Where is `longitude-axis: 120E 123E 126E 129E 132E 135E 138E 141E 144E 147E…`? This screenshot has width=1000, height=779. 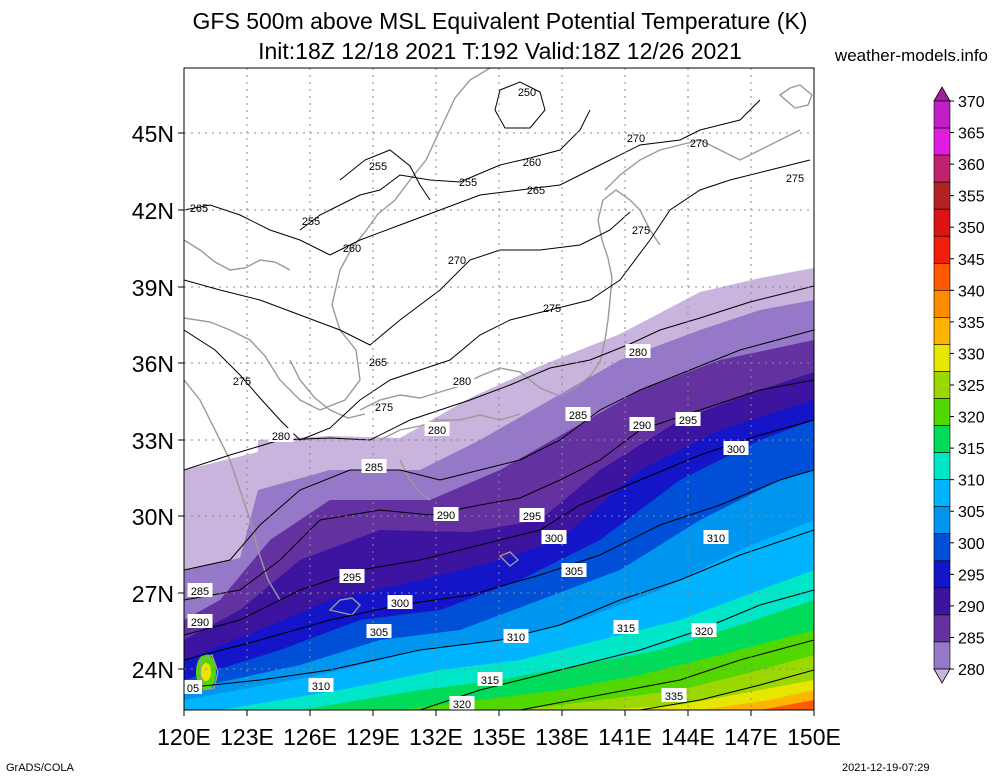 longitude-axis: 120E 123E 126E 129E 132E 135E 138E 141E 144E 147E… is located at coordinates (499, 730).